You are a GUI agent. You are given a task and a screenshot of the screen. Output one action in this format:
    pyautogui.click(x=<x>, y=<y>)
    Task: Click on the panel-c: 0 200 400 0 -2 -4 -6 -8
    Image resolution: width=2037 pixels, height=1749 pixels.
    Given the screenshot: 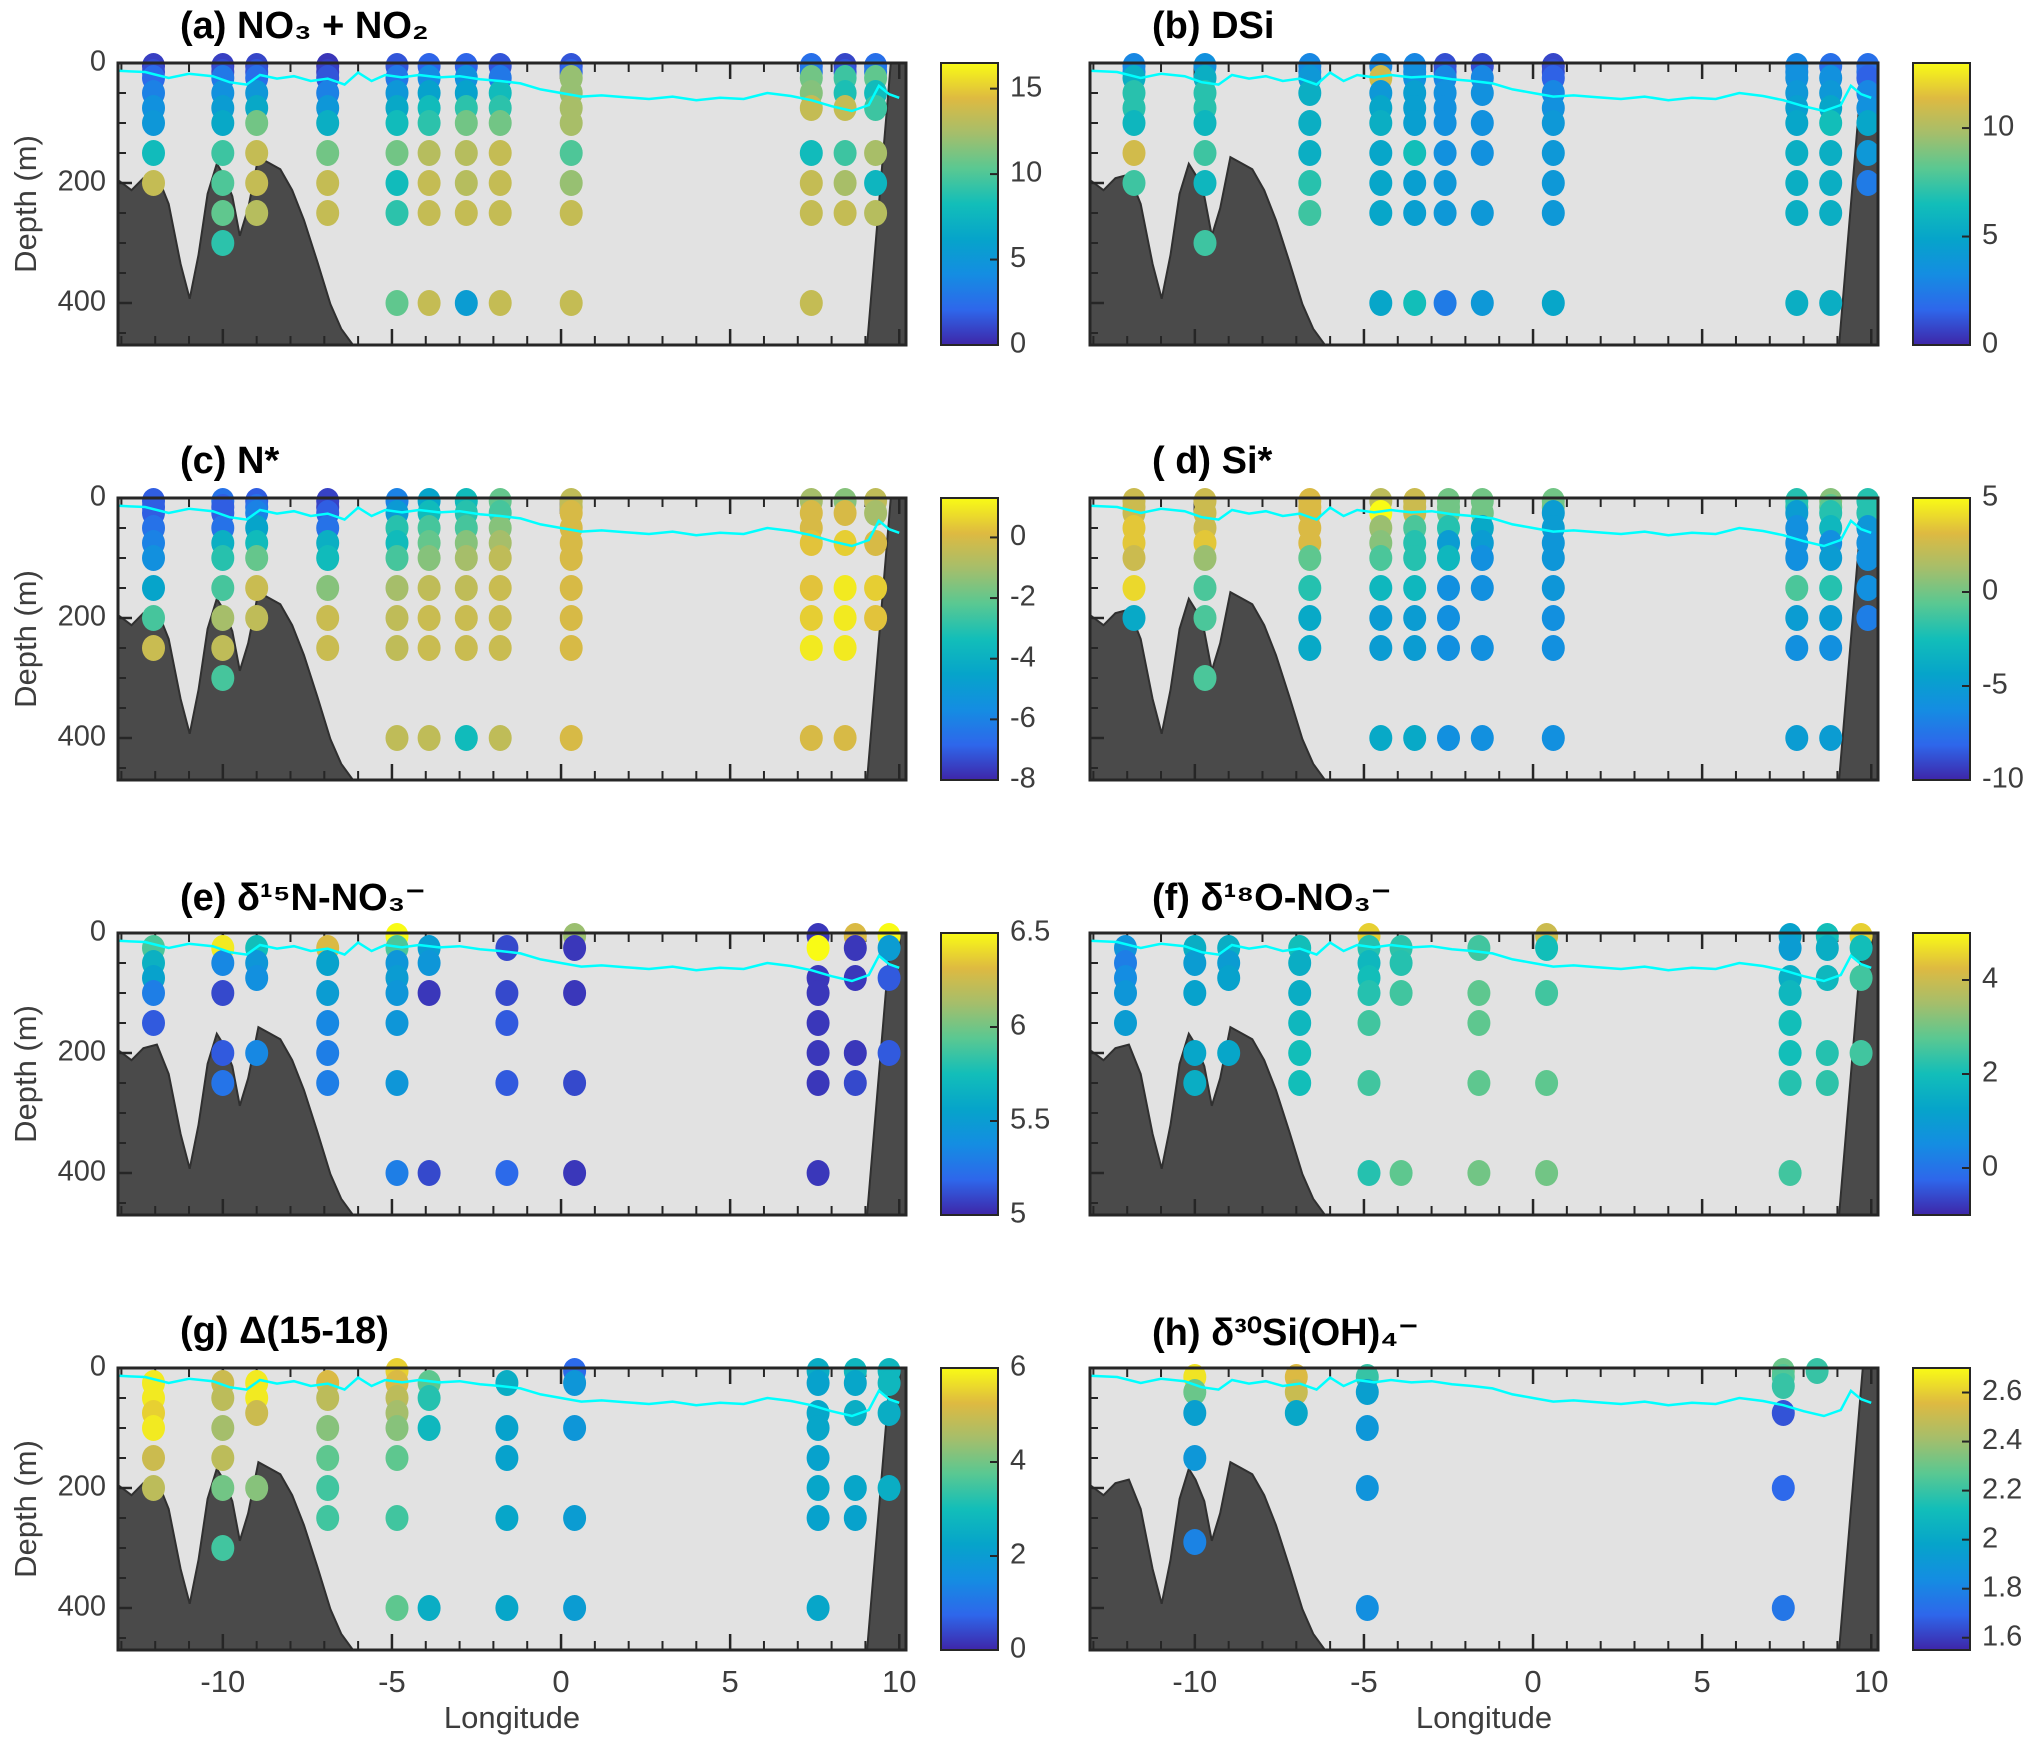 What is the action you would take?
    pyautogui.click(x=547, y=638)
    